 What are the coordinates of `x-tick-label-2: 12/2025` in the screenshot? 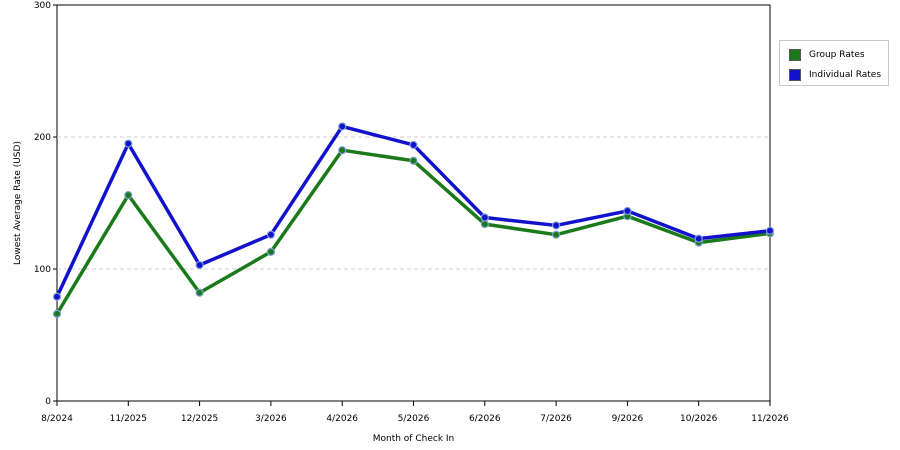 It's located at (199, 419).